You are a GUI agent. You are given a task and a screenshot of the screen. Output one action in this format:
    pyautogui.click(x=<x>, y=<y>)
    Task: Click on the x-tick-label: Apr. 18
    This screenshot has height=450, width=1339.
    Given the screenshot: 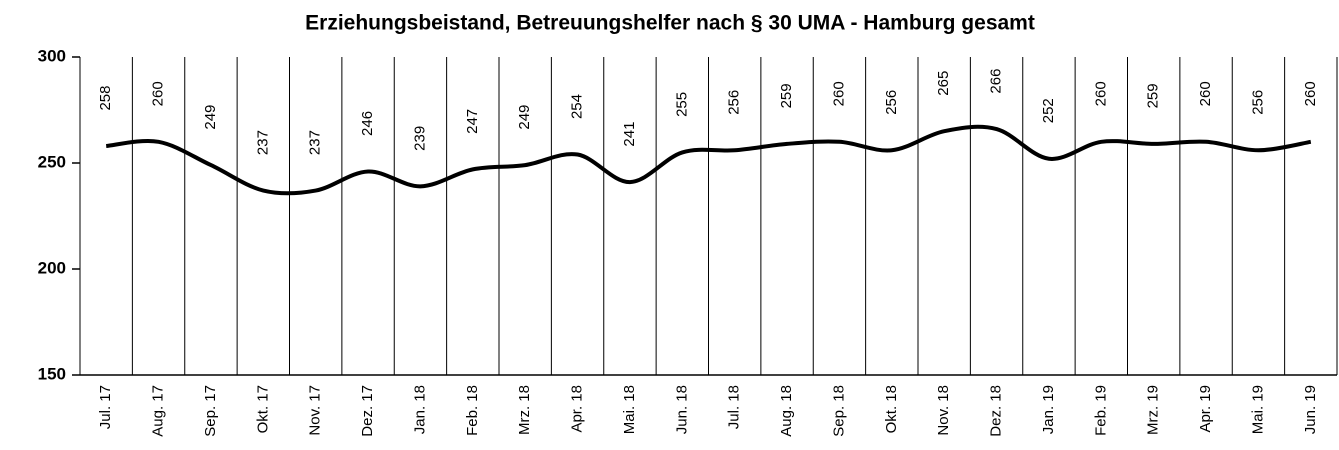 What is the action you would take?
    pyautogui.click(x=577, y=409)
    